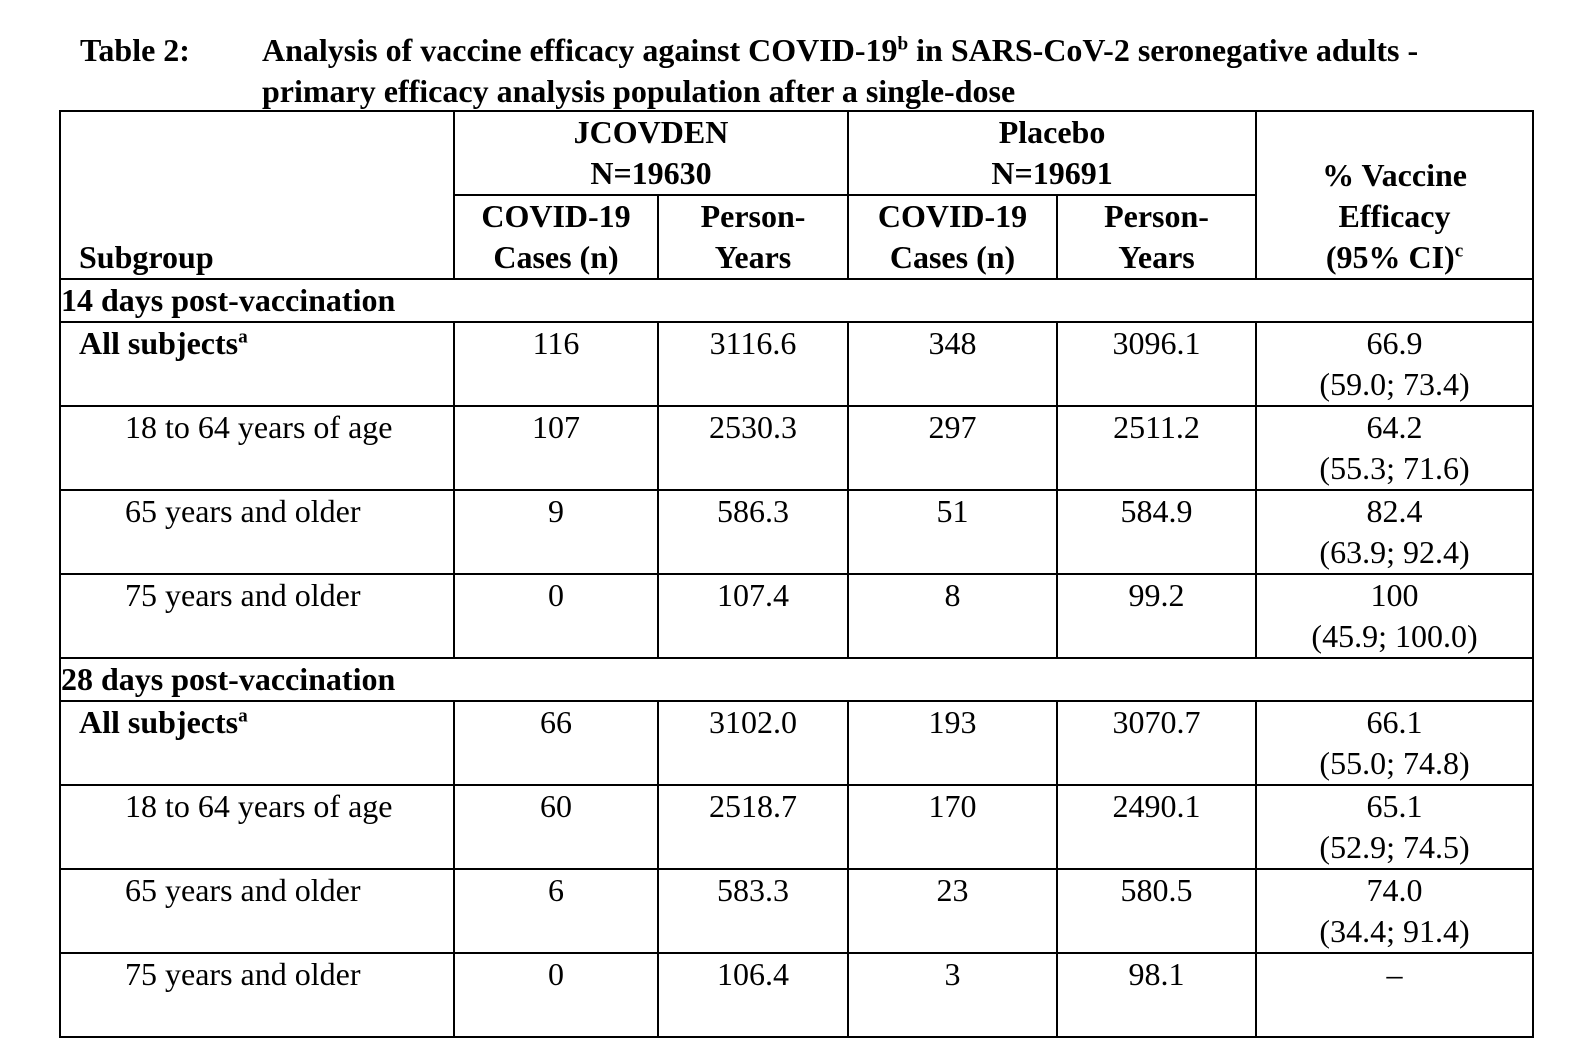  I want to click on placebo-cases-cell: 297, so click(953, 448).